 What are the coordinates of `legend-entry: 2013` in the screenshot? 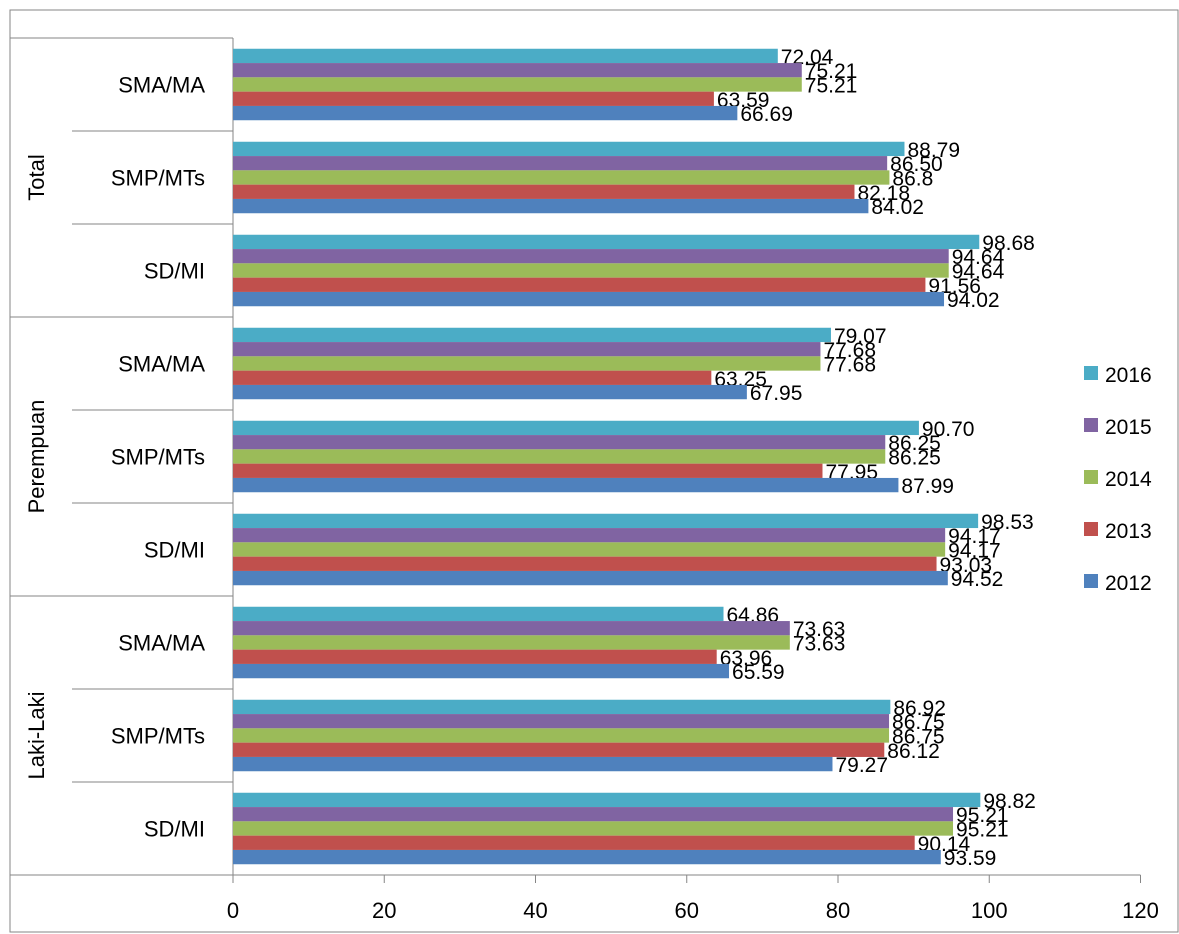 It's located at (1128, 531).